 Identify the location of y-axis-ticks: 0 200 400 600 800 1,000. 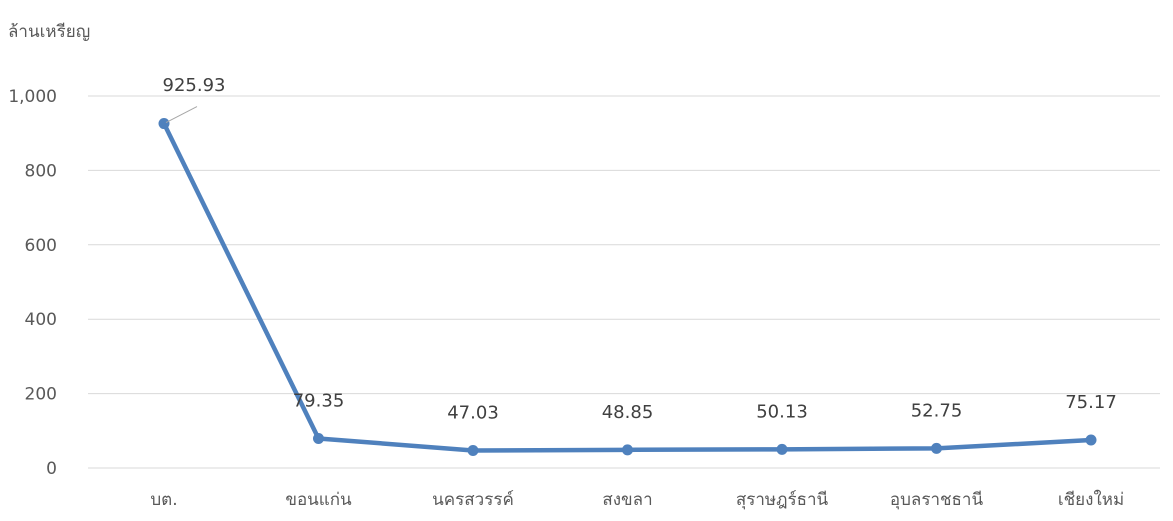
(32, 283).